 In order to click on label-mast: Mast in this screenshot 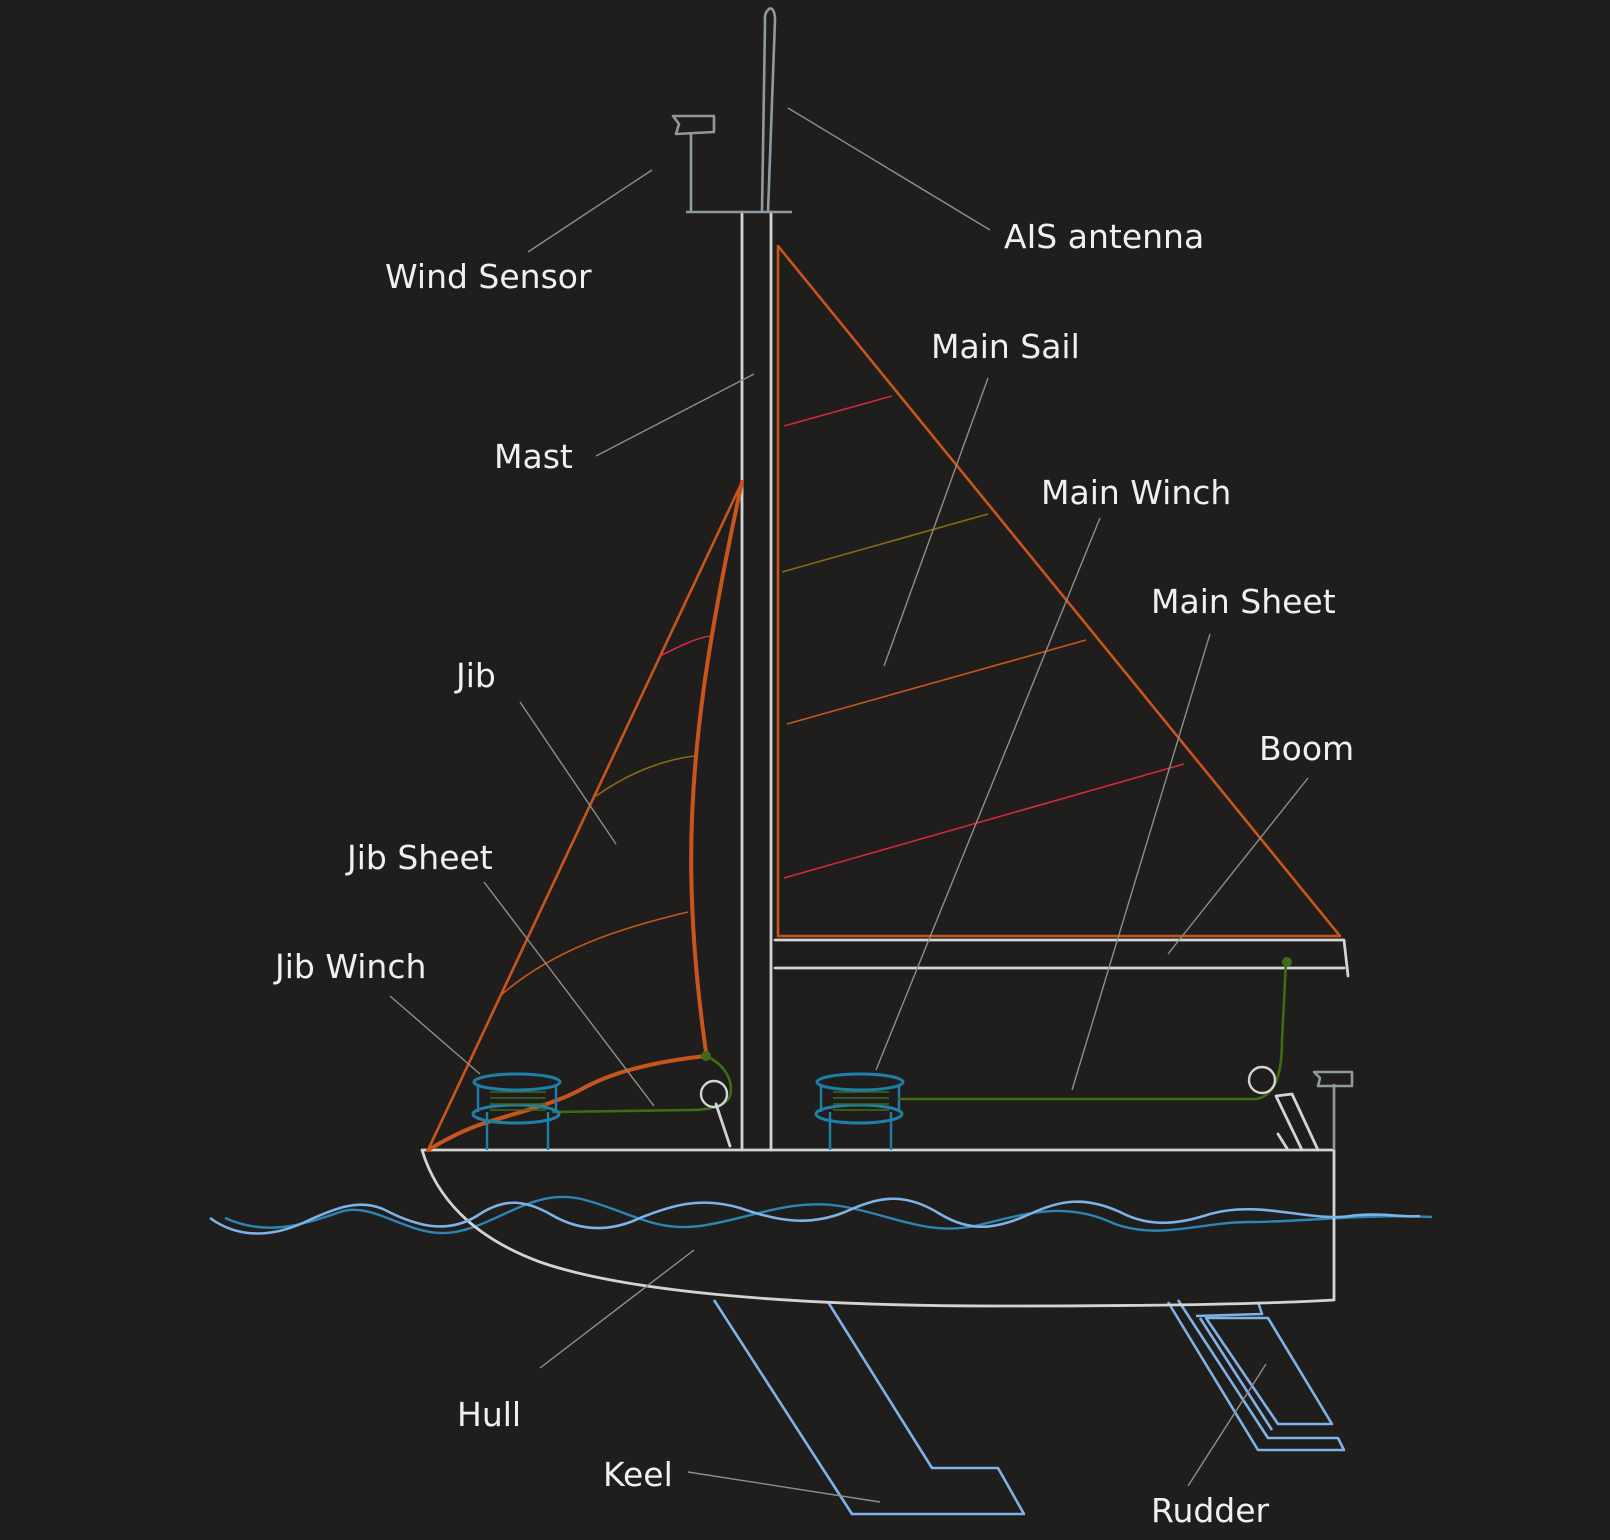, I will do `click(533, 456)`.